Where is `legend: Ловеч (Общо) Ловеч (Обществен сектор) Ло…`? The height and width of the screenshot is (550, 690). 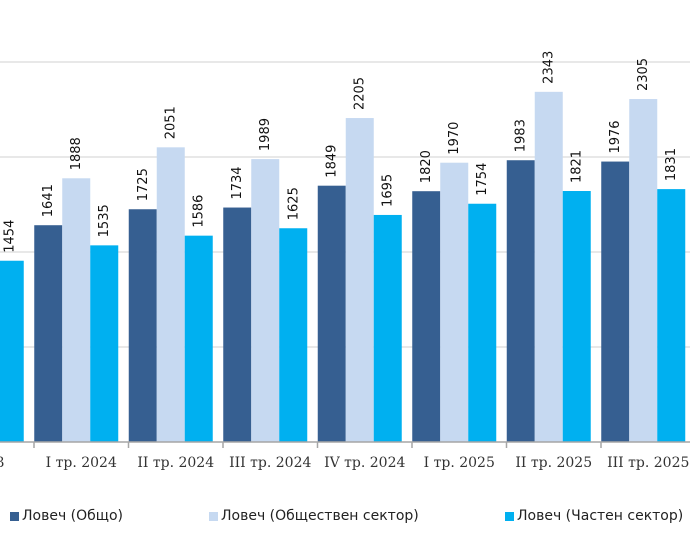 legend: Ловеч (Общо) Ловеч (Обществен сектор) Ло… is located at coordinates (345, 519).